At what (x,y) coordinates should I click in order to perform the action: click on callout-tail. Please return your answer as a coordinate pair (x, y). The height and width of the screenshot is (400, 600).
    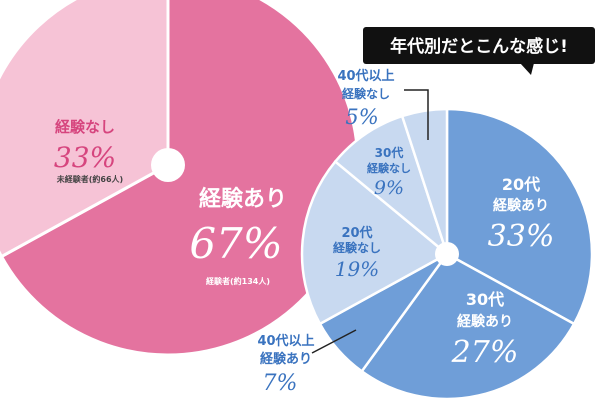
    Looking at the image, I should click on (527, 69).